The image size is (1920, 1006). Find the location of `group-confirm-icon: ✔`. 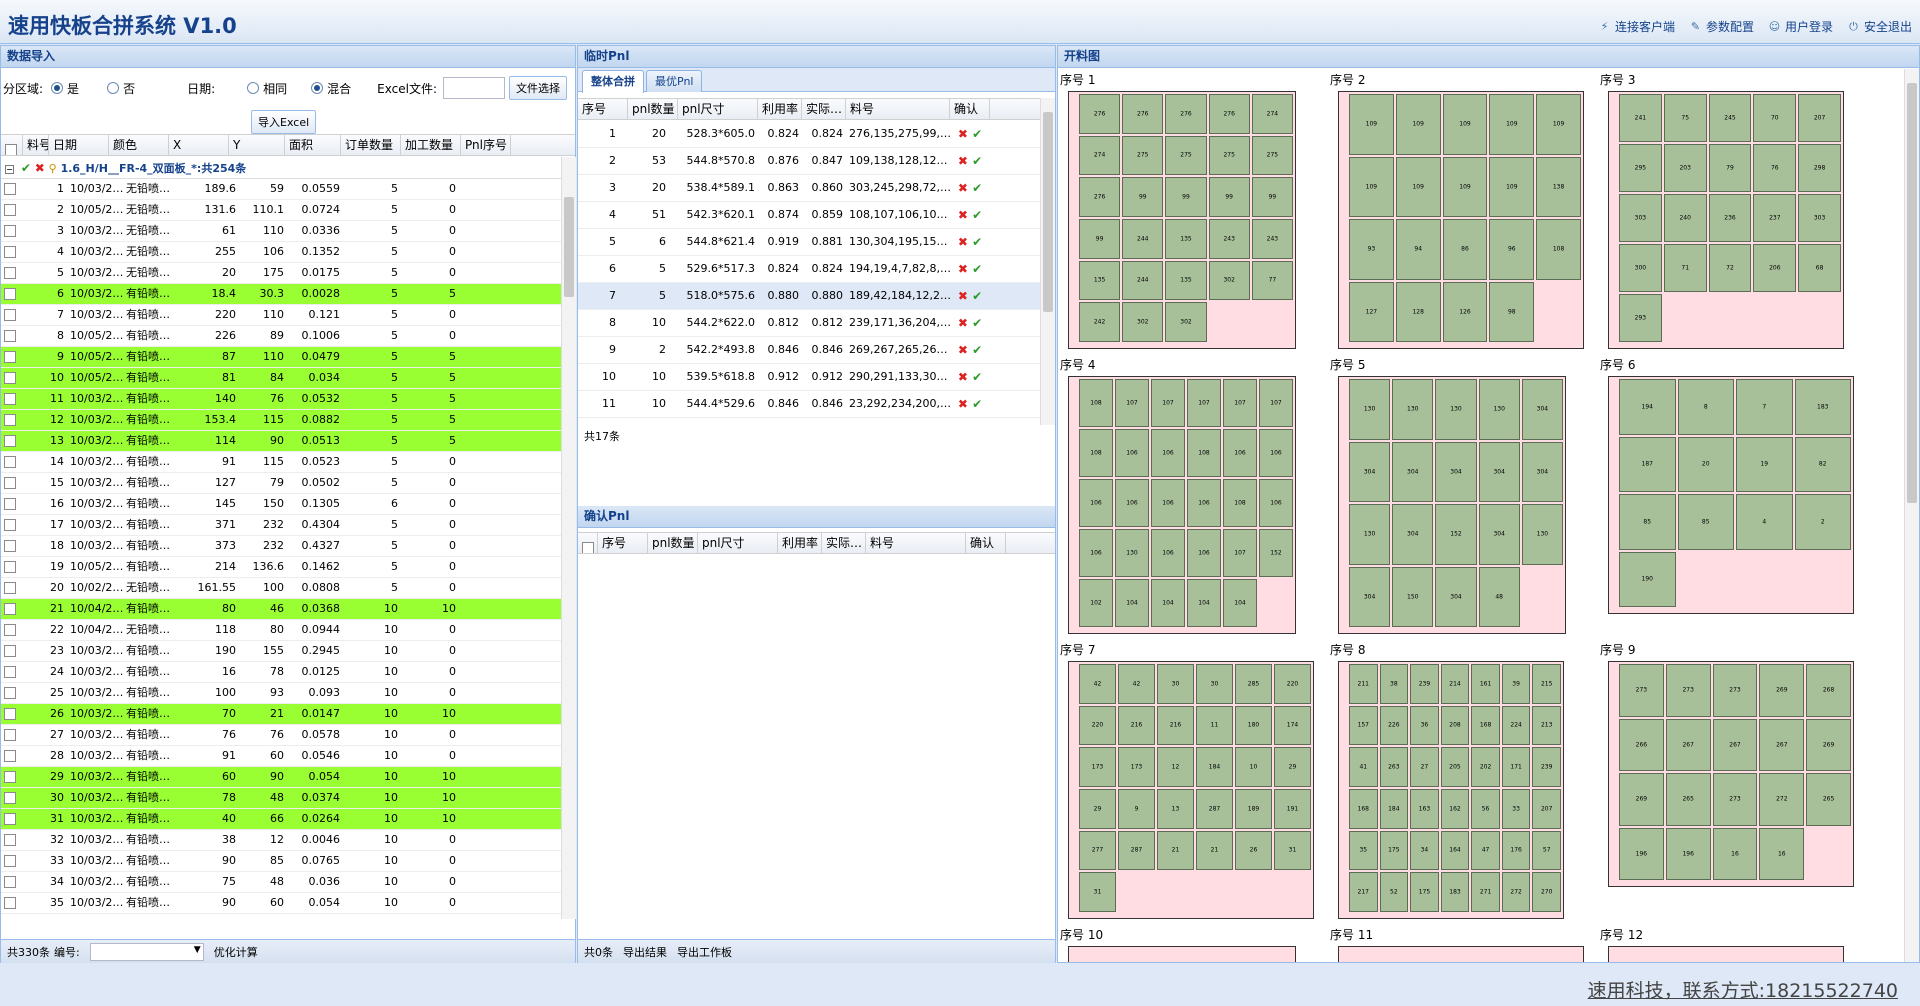

group-confirm-icon: ✔ is located at coordinates (25, 168).